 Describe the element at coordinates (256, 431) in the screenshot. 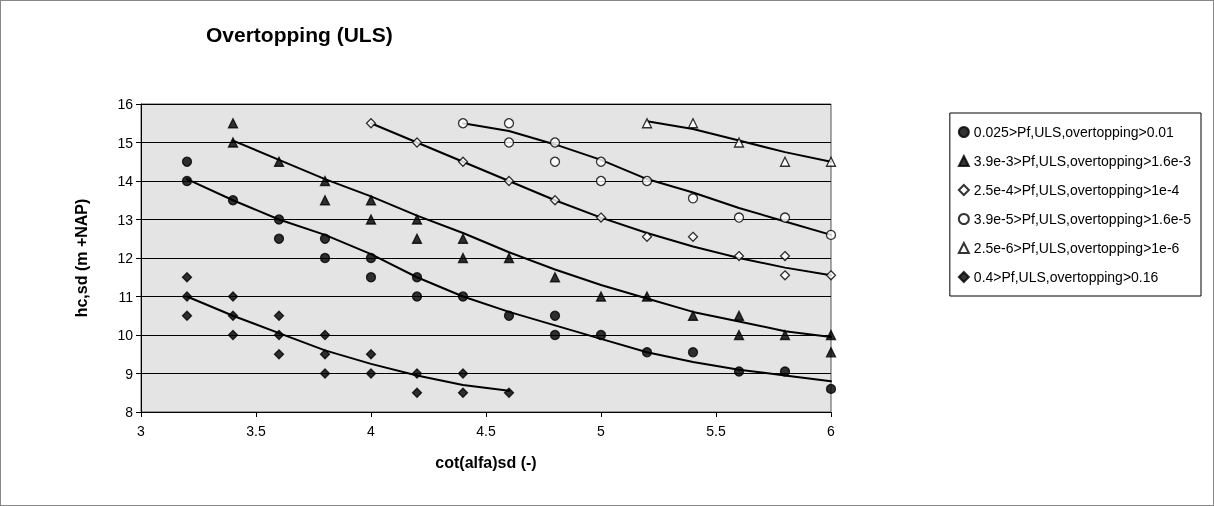

I see `x-tick-label: 3.5` at that location.